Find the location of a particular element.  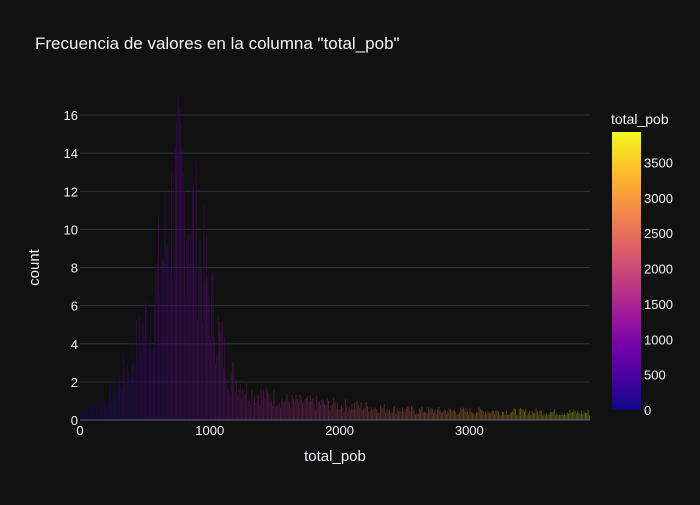

y-axis-title: count is located at coordinates (34, 267).